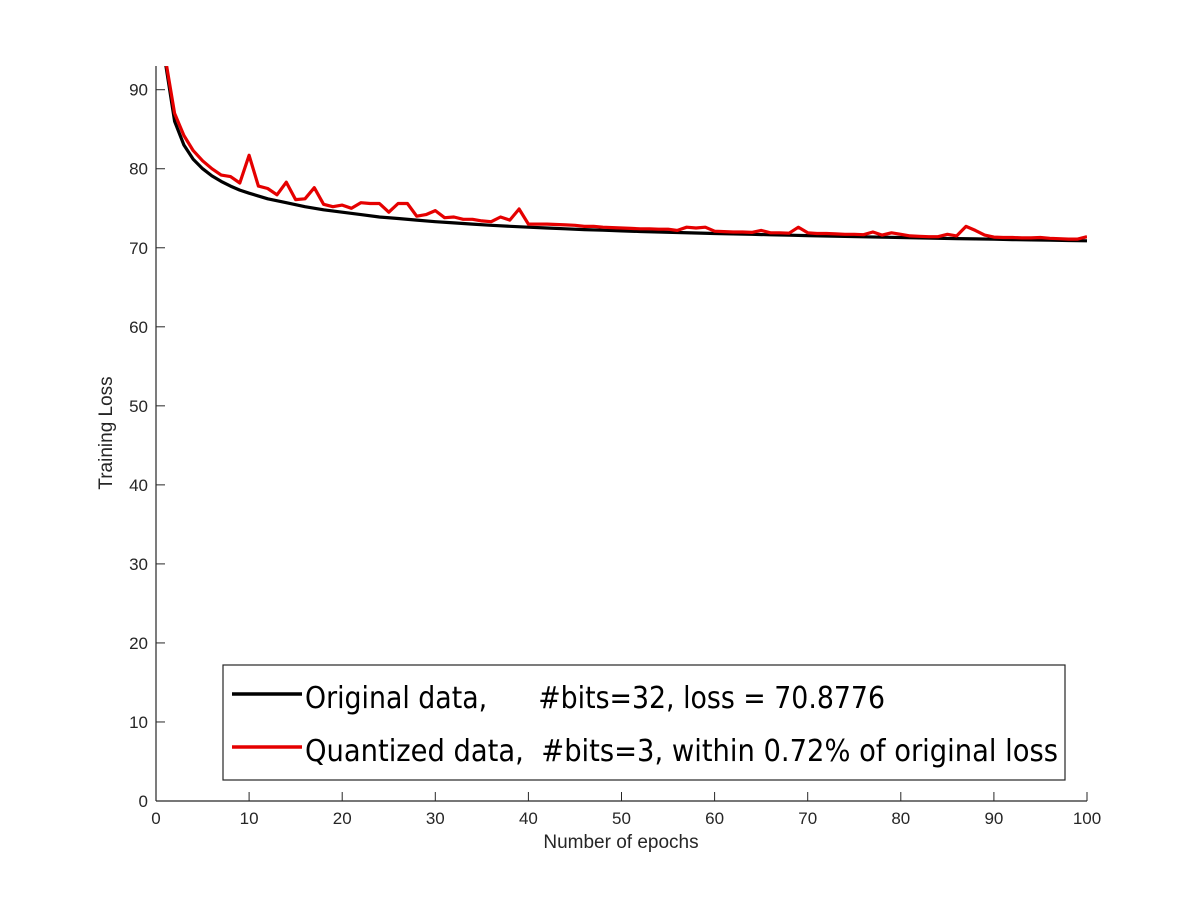  Describe the element at coordinates (138, 406) in the screenshot. I see `y-tick-label: 50` at that location.